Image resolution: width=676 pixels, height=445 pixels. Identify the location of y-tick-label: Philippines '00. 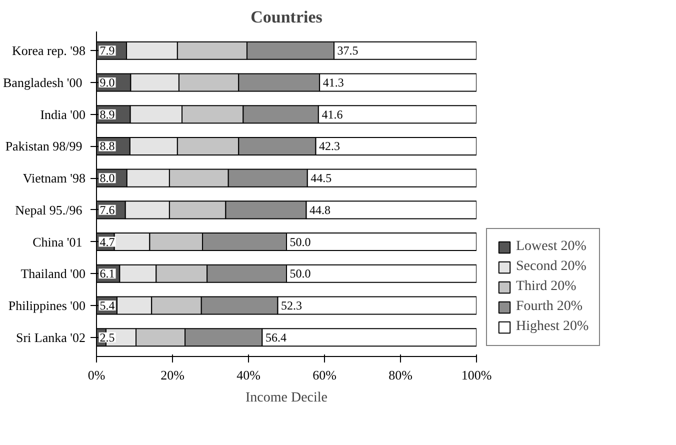
(47, 306).